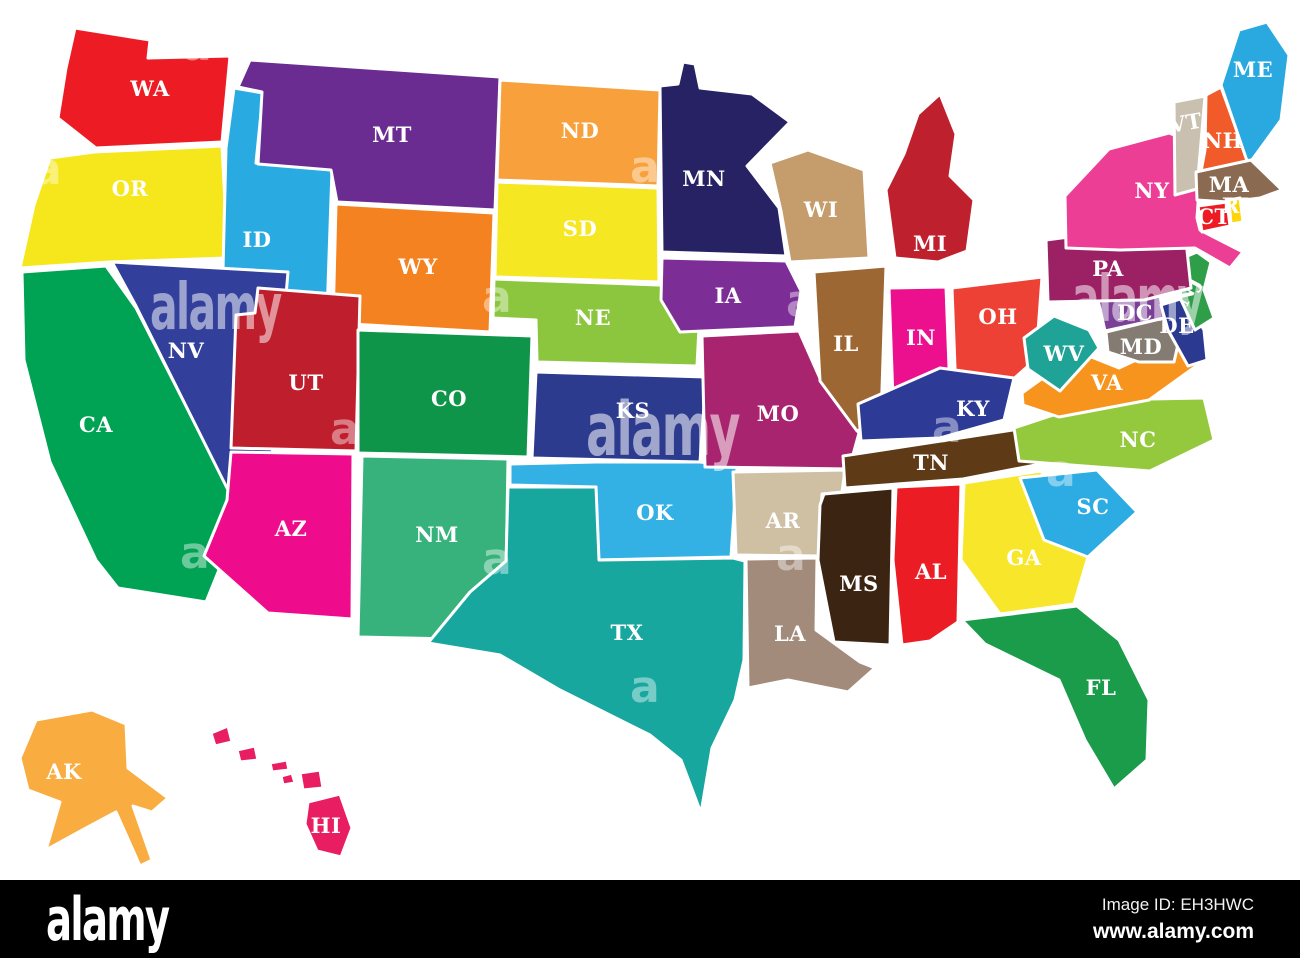  I want to click on state-ma-label: MA, so click(1229, 184).